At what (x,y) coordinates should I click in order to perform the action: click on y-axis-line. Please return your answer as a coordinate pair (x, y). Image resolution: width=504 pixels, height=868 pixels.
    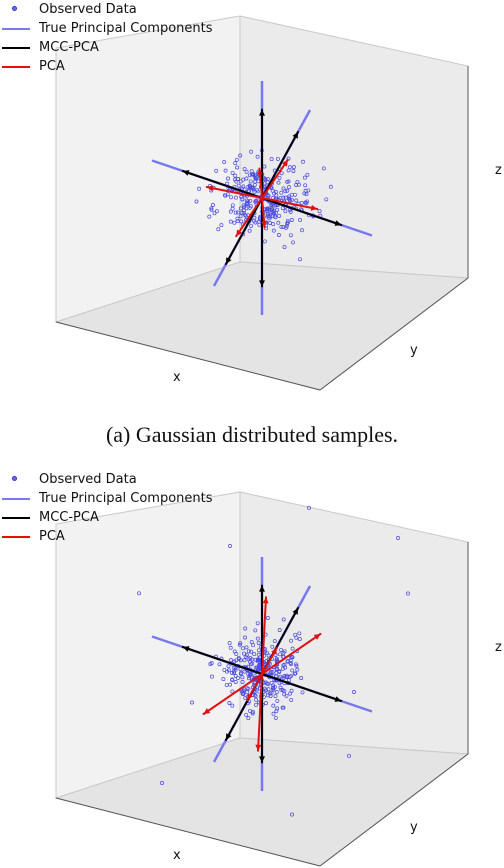
    Looking at the image, I should click on (394, 810).